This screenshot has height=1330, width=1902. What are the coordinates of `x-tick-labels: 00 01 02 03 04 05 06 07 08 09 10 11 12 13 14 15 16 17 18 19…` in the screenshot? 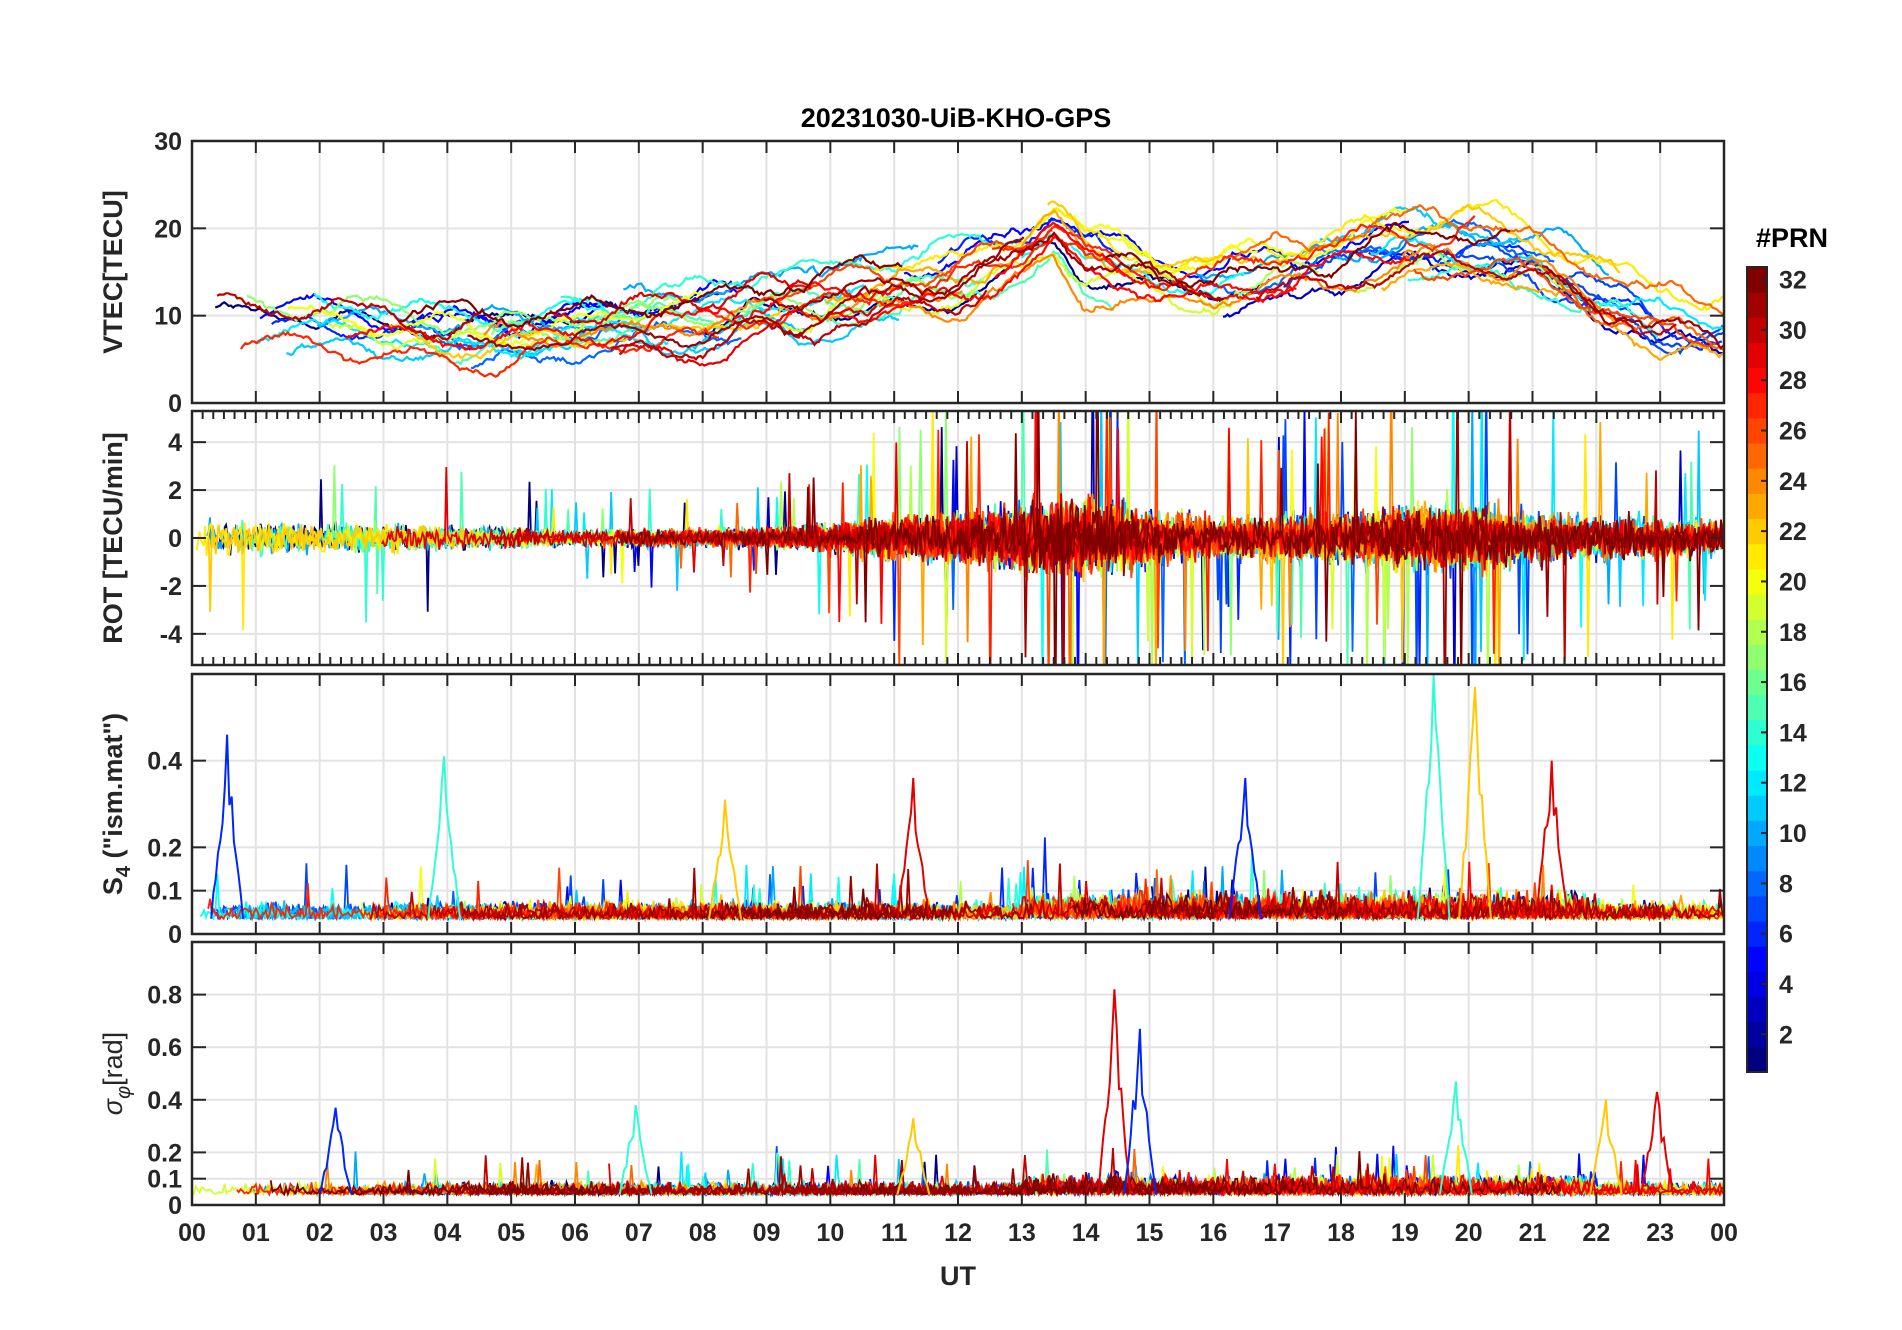 It's located at (958, 1233).